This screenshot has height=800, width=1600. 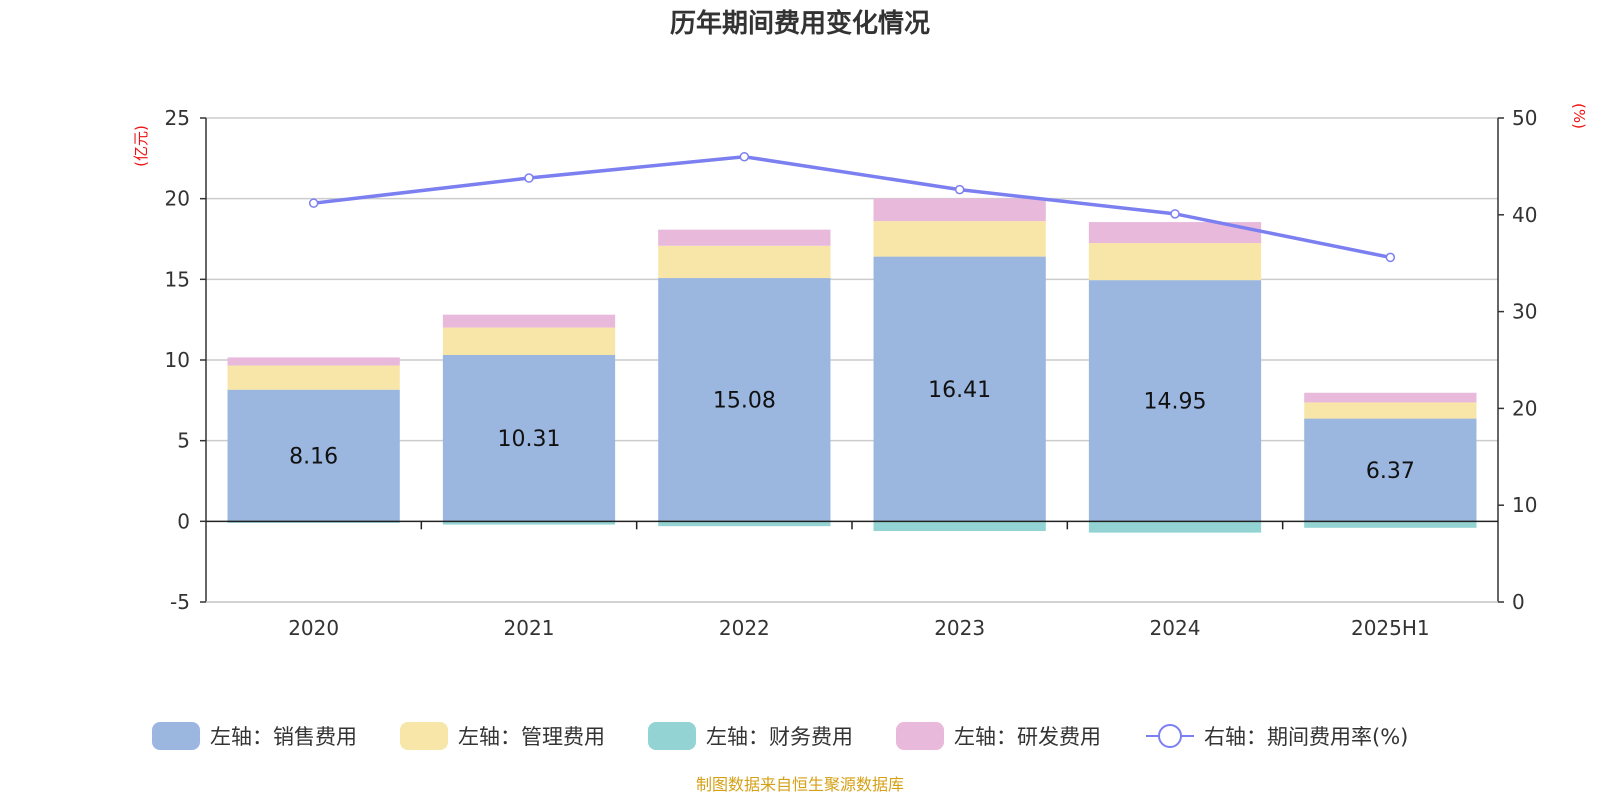 I want to click on left-tick-label: 15, so click(x=177, y=279).